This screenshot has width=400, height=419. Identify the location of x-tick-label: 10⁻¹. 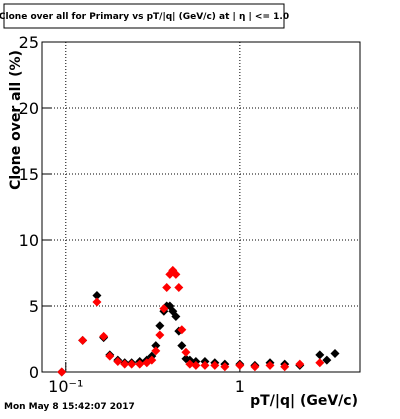
(65, 386).